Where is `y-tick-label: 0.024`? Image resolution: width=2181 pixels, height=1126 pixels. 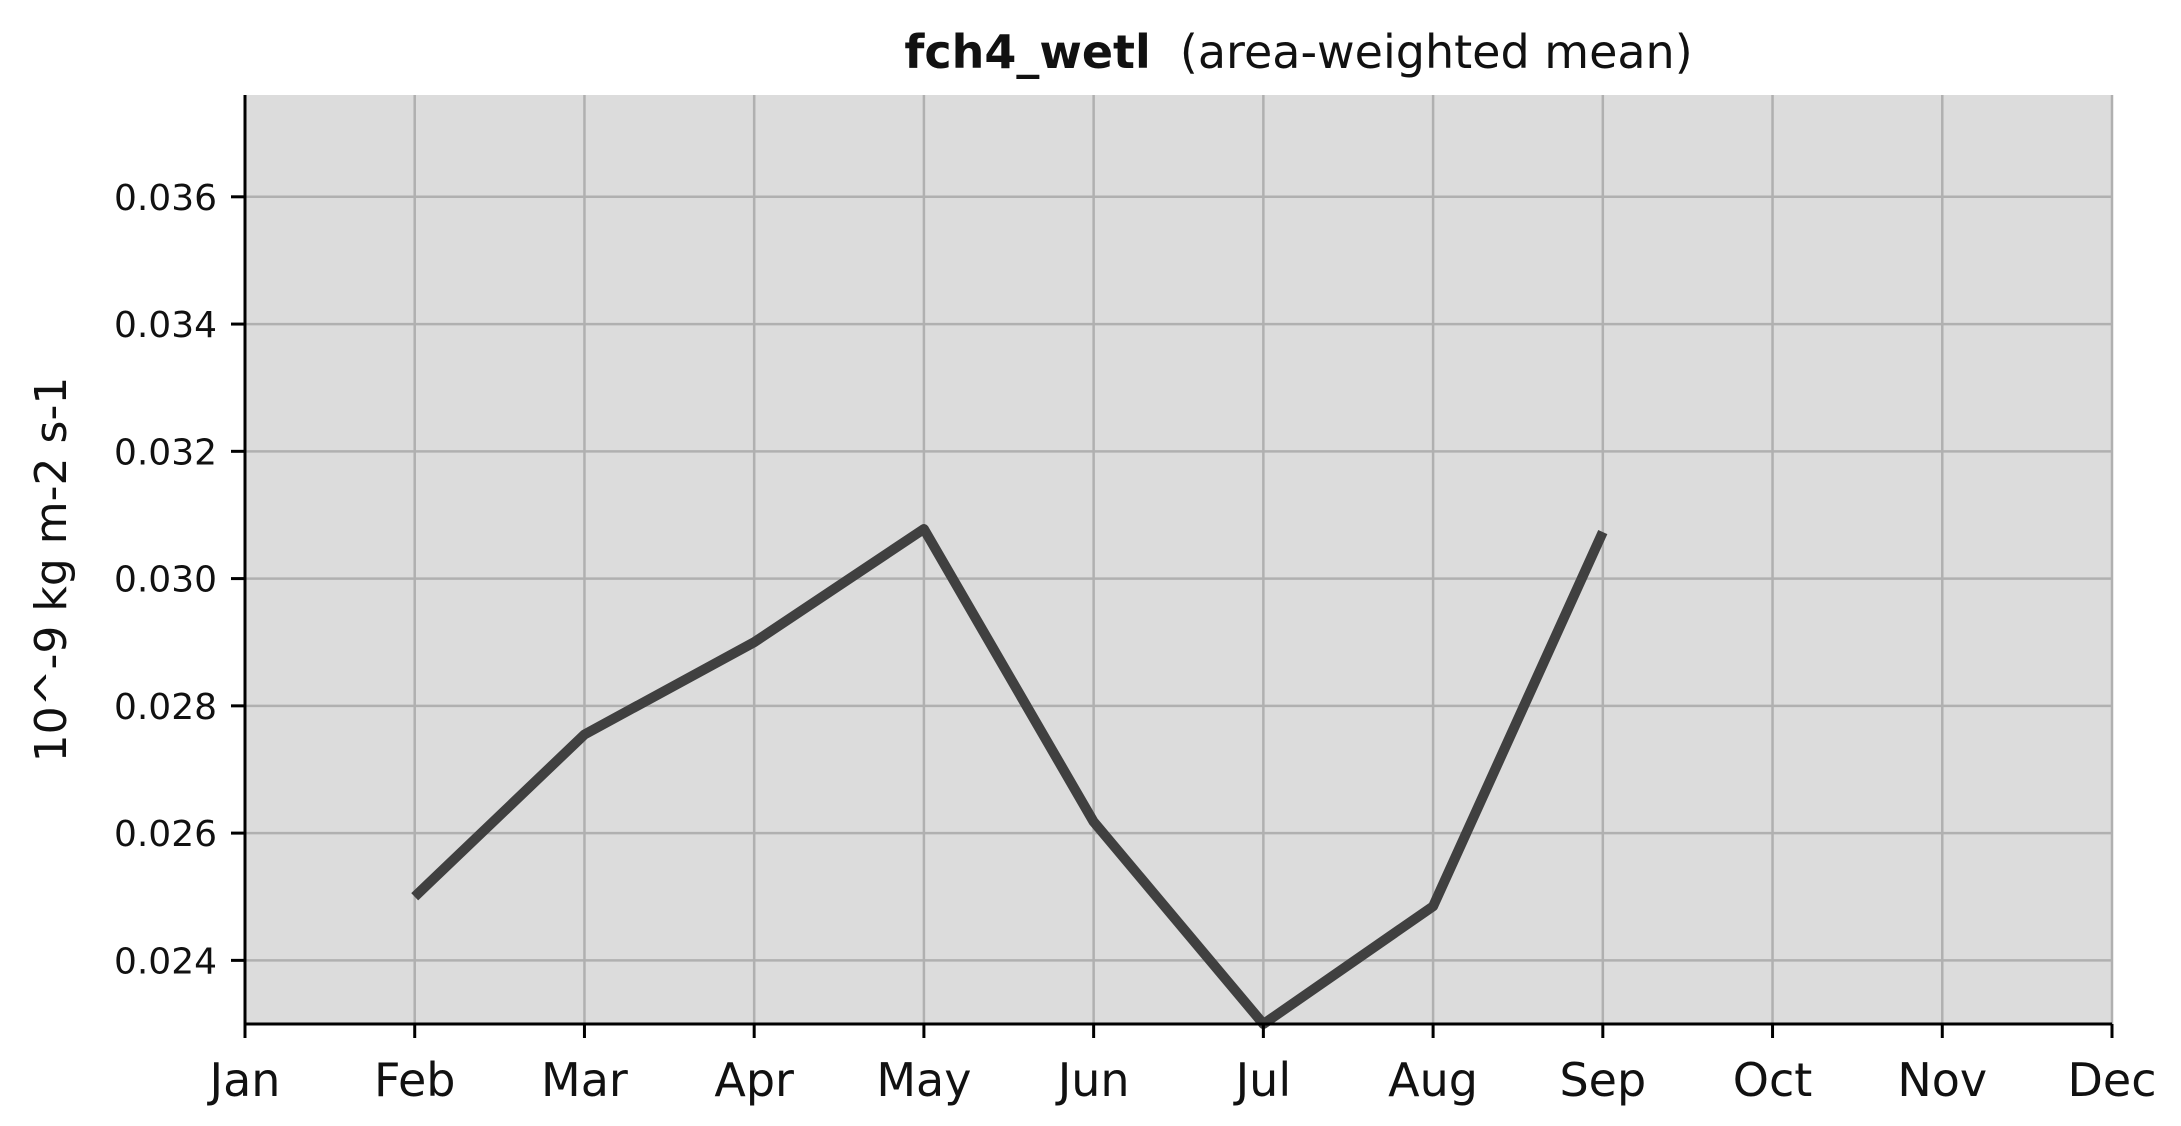 y-tick-label: 0.024 is located at coordinates (165, 961).